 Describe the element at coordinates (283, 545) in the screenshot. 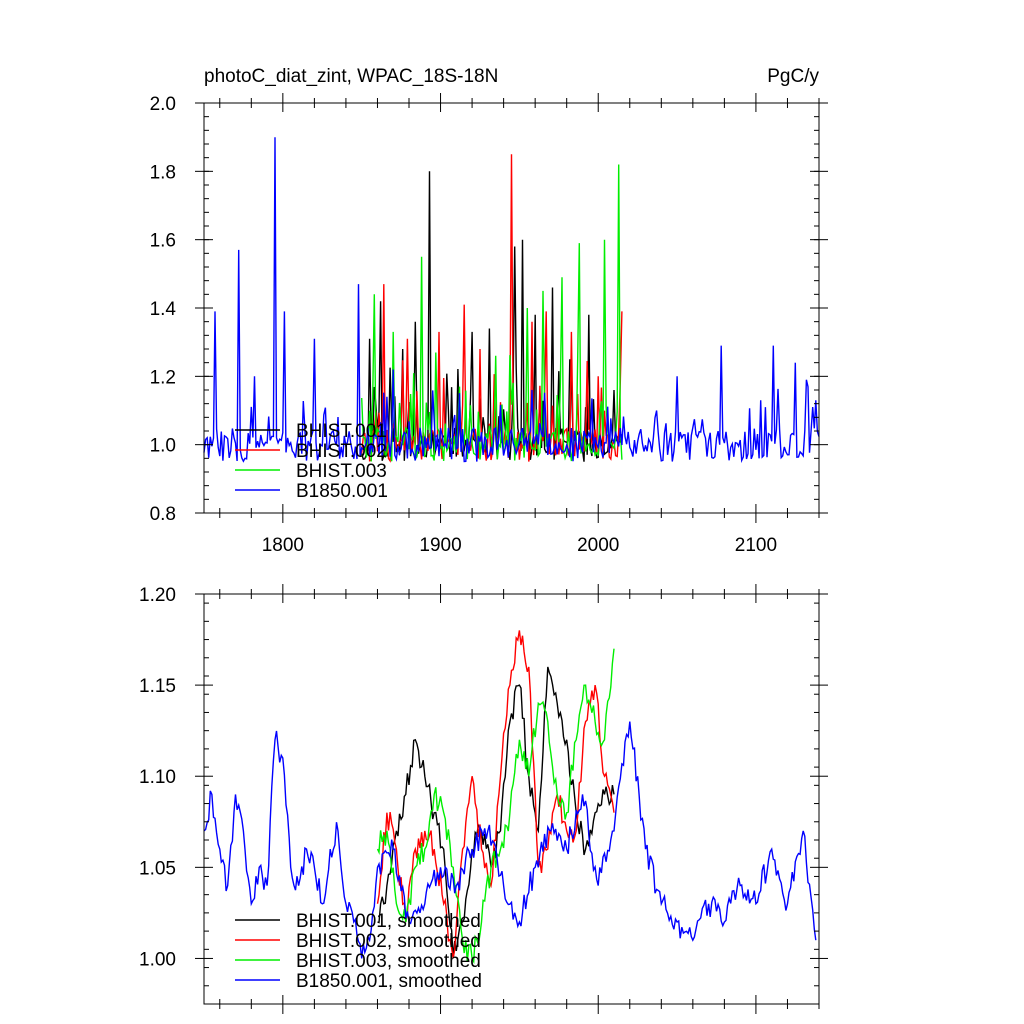

I see `x-tick-label: 1800` at that location.